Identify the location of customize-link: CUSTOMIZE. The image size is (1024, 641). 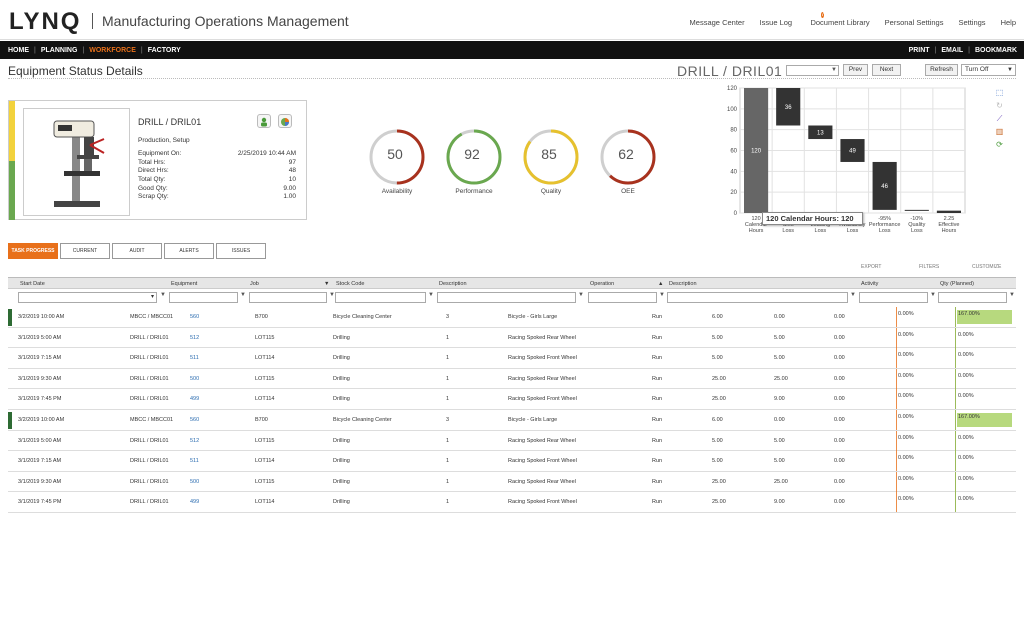
(987, 267).